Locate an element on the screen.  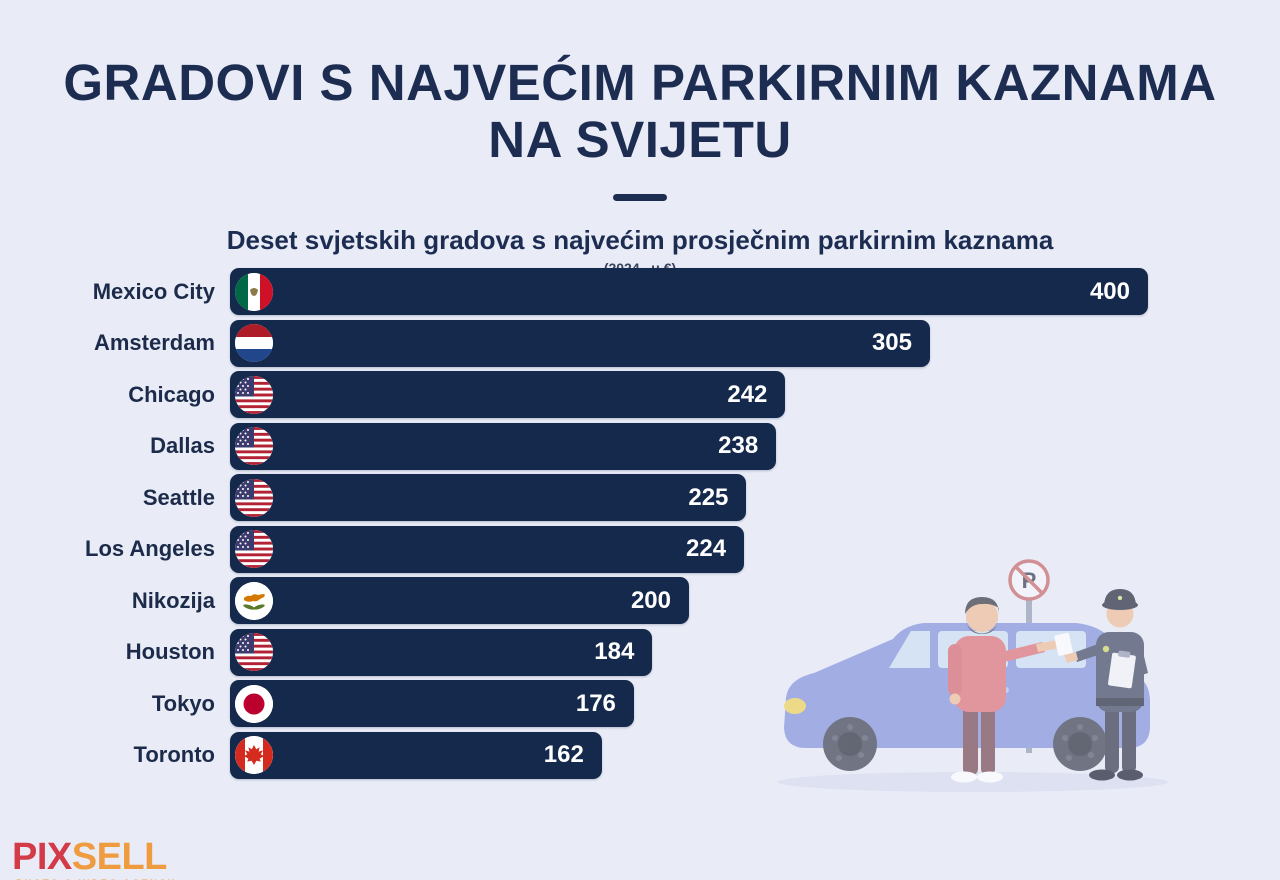
row-bar: 162 is located at coordinates (416, 755).